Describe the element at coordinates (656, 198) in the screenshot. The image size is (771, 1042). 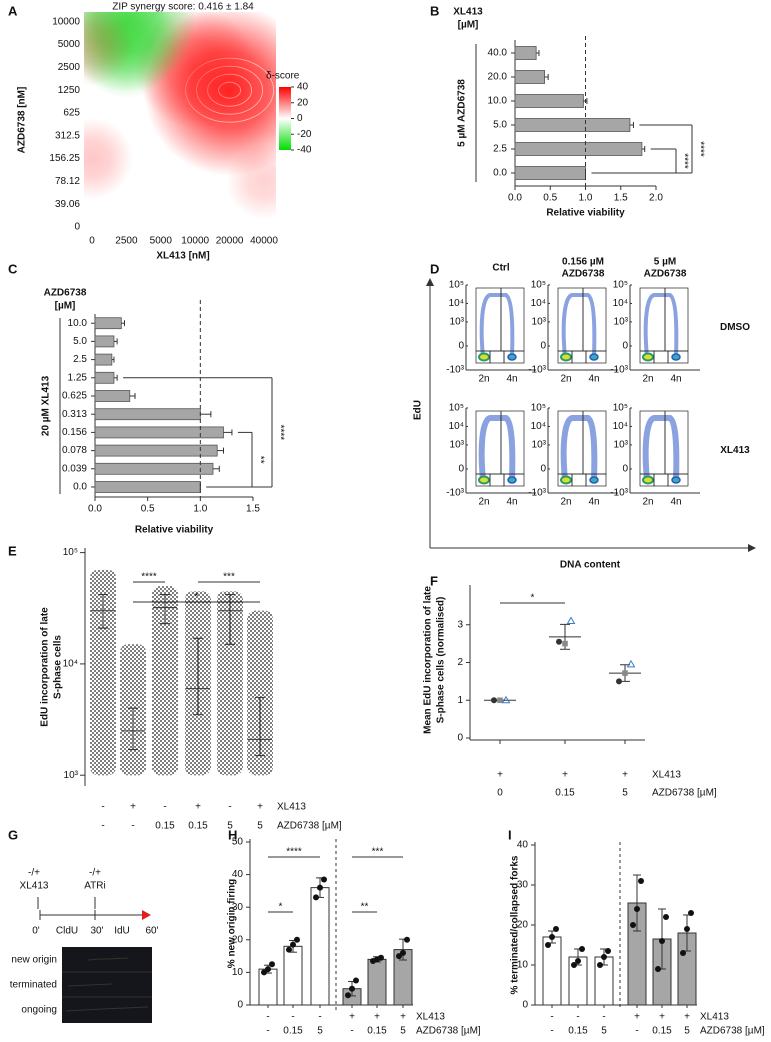
I see `x-tick-label: 2.0` at that location.